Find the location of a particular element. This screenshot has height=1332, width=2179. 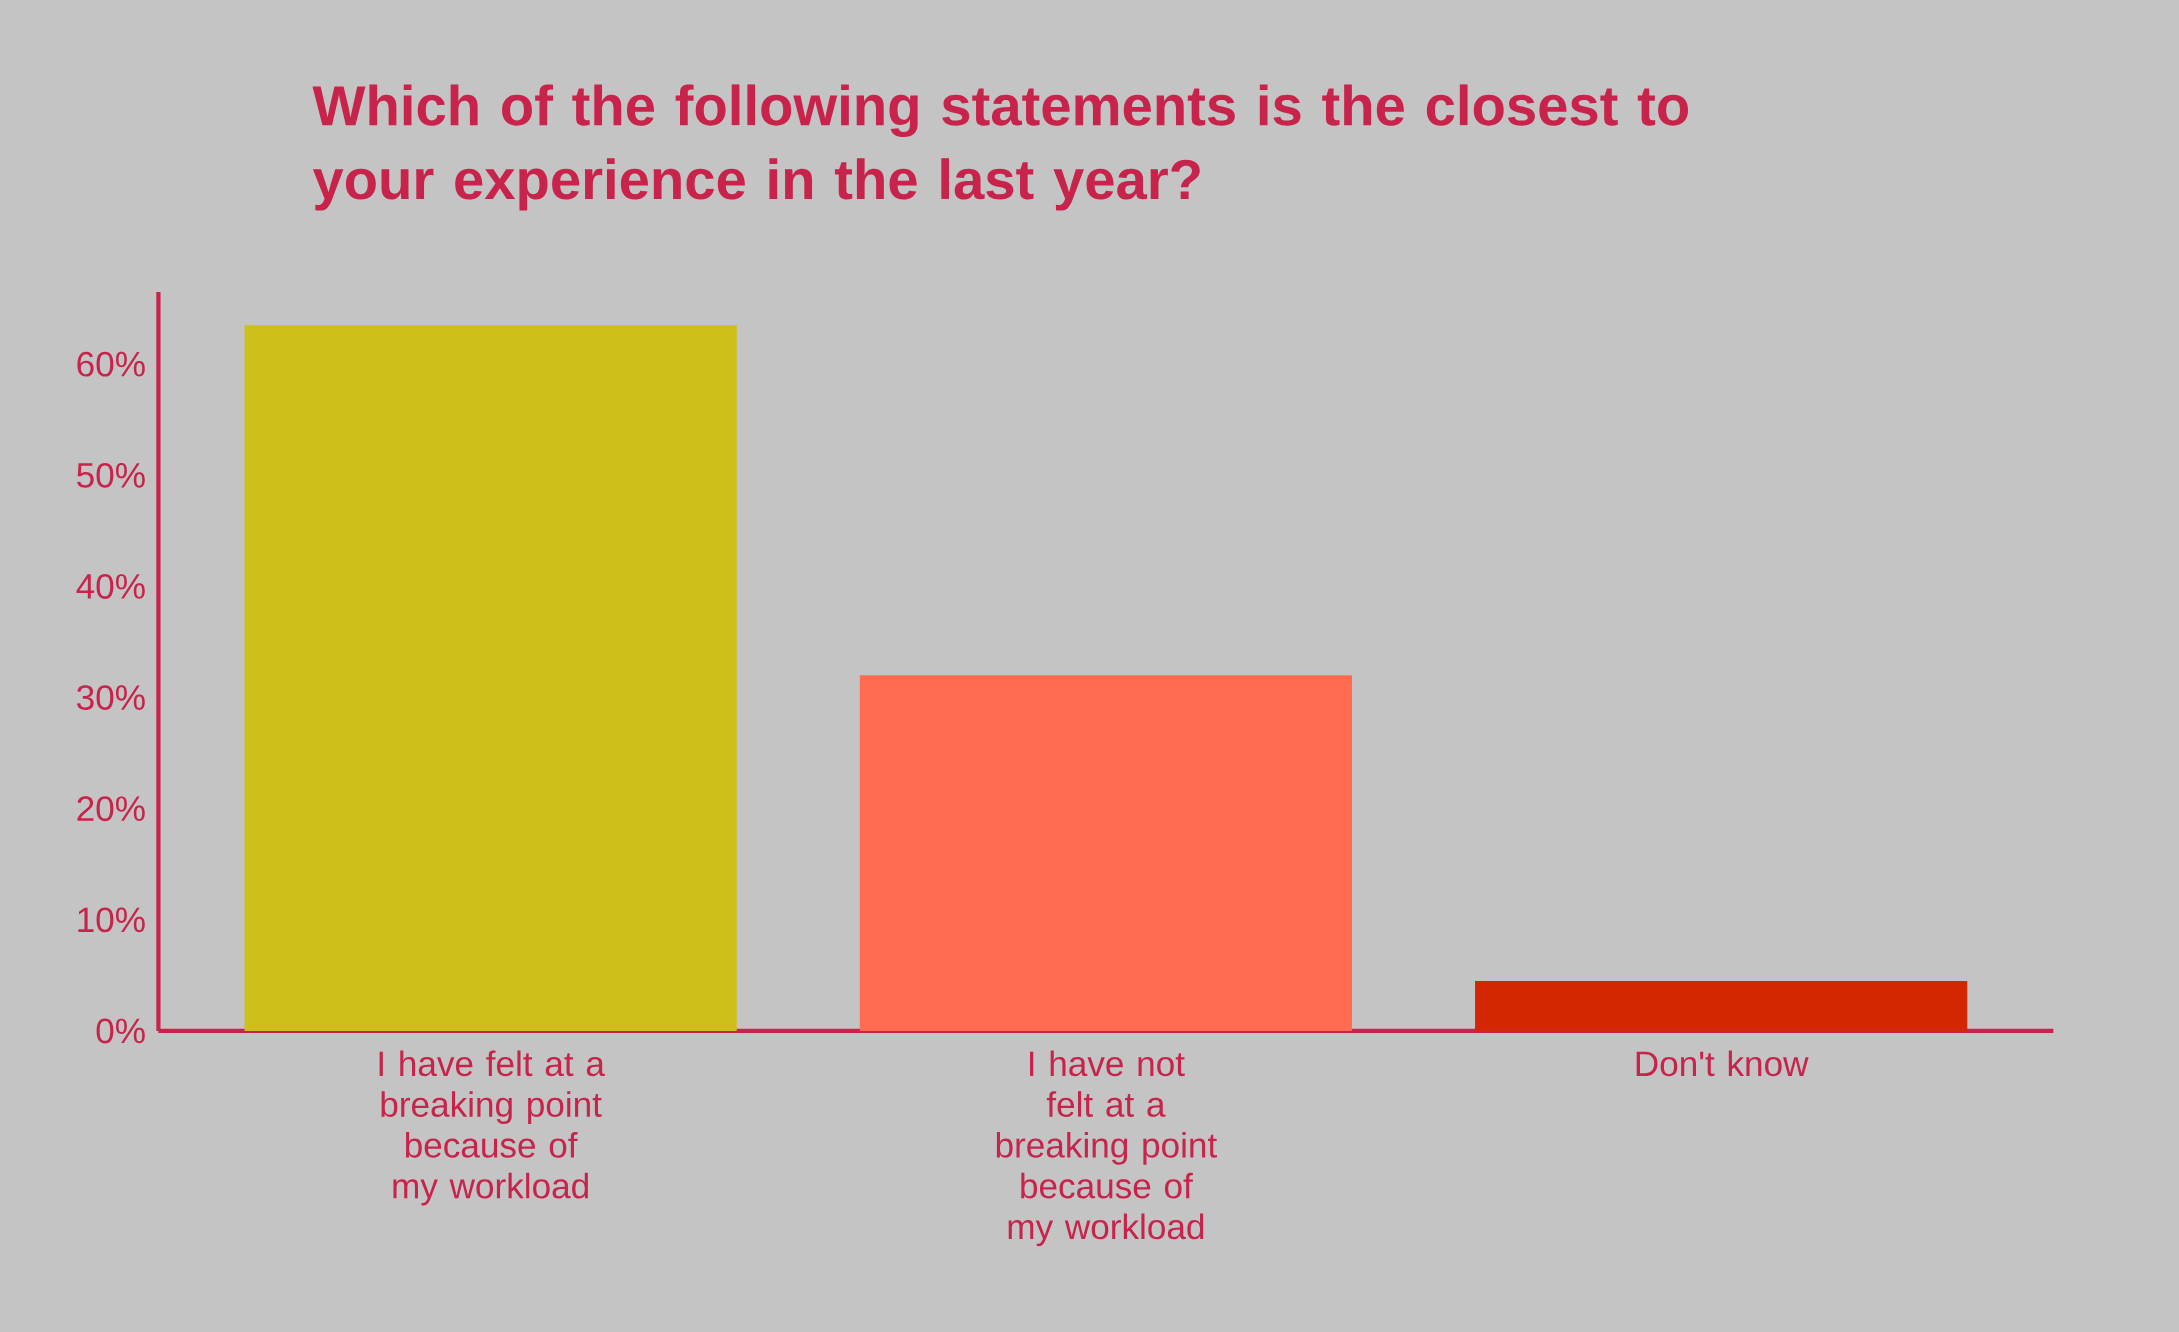

y-tick-label: 0% is located at coordinates (120, 1031).